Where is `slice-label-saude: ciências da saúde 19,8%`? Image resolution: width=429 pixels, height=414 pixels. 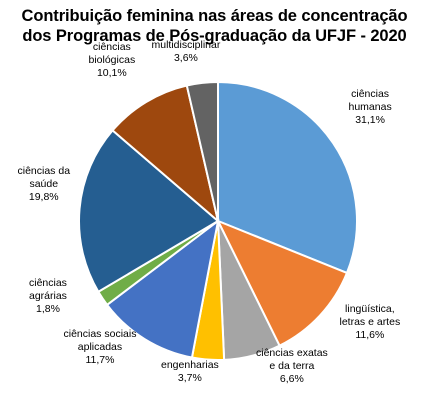
slice-label-saude: ciências da saúde 19,8% is located at coordinates (44, 184).